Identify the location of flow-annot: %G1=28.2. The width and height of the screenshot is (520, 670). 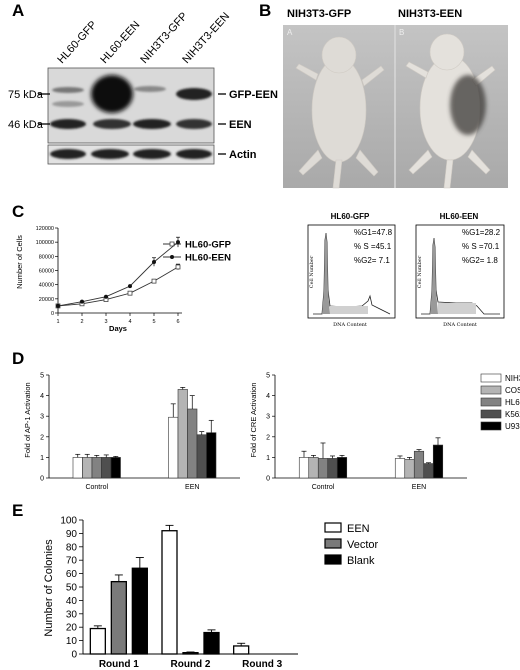
(481, 232).